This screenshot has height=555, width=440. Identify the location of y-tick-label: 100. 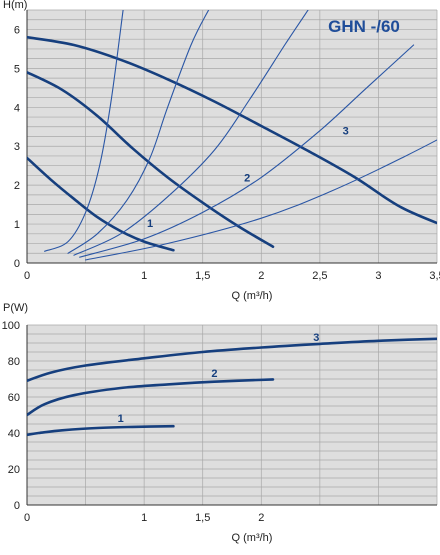
(11, 326).